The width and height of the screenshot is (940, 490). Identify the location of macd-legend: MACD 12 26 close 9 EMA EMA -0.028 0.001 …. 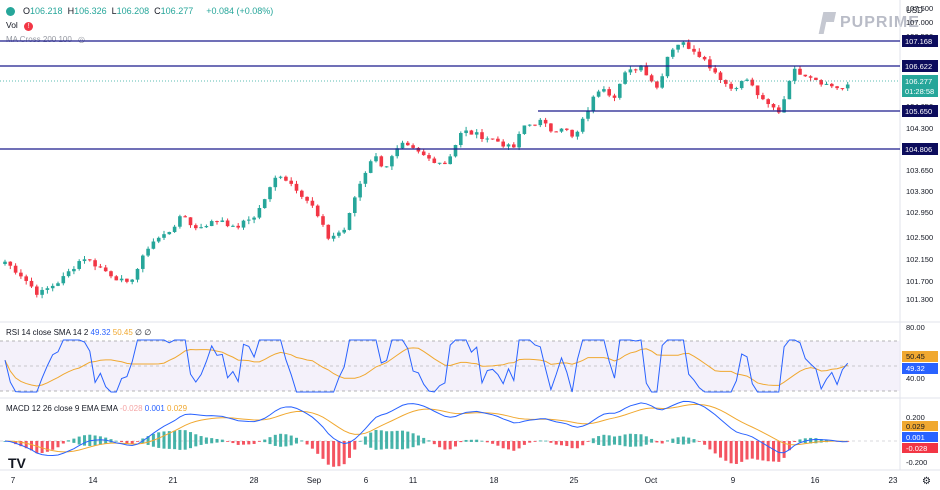
(96, 408).